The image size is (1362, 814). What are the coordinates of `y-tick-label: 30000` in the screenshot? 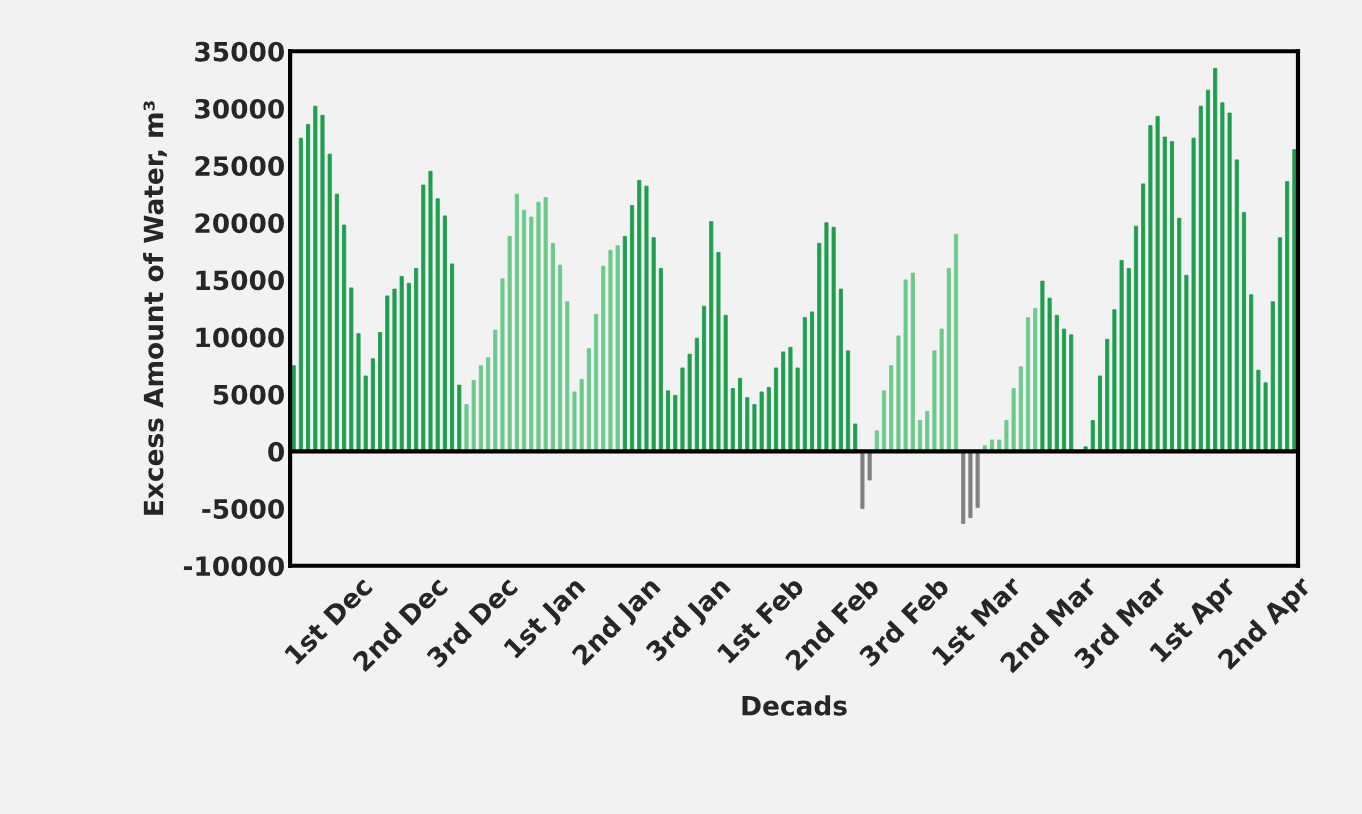 It's located at (239, 108).